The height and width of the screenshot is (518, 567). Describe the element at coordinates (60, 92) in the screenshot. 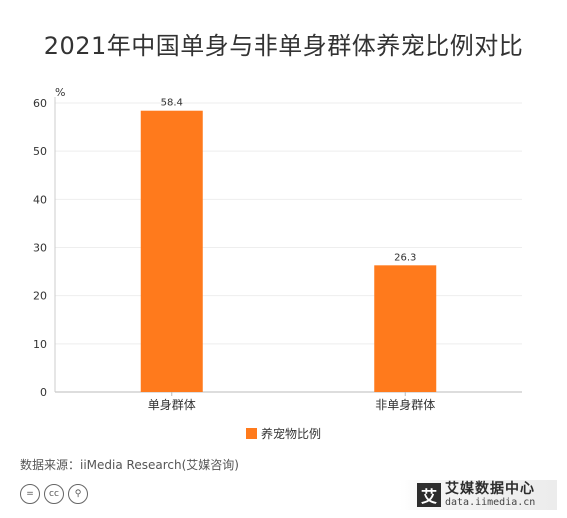

I see `y-axis-unit: %` at that location.